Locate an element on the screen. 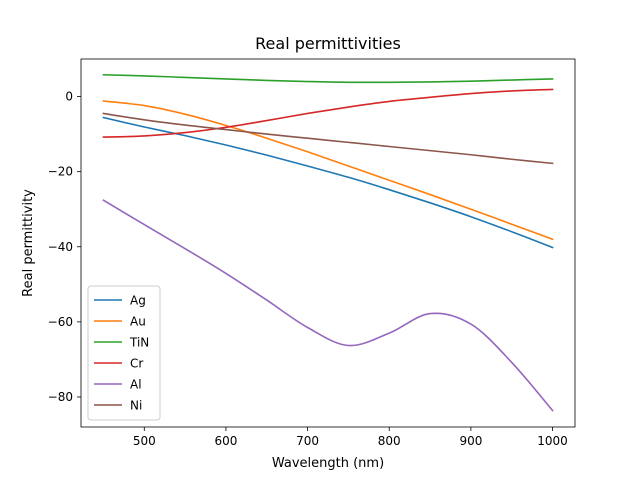 The height and width of the screenshot is (480, 640). legend-label-cr: Cr is located at coordinates (136, 364).